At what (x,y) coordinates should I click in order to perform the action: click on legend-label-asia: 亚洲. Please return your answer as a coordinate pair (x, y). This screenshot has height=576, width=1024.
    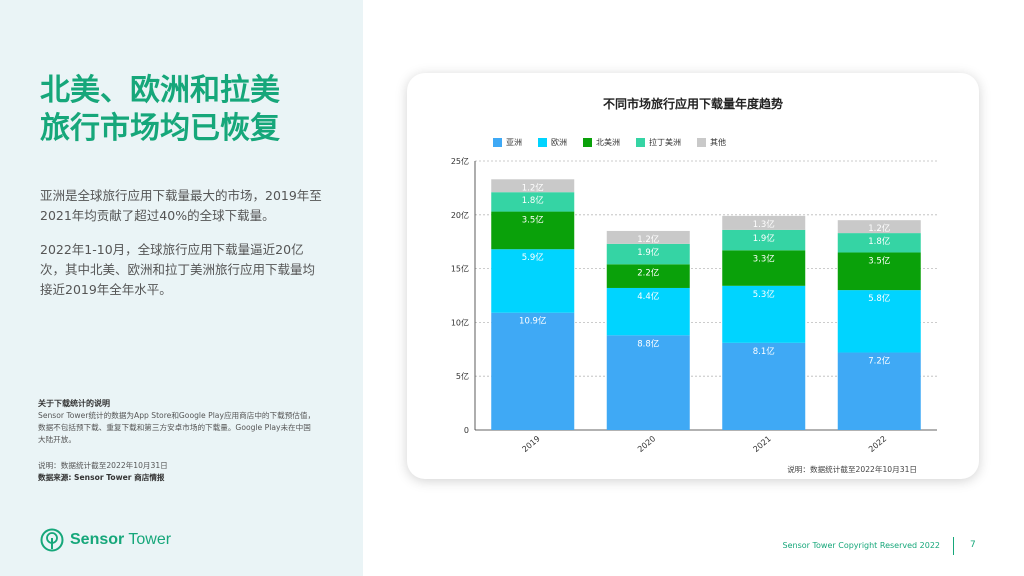
    Looking at the image, I should click on (514, 142).